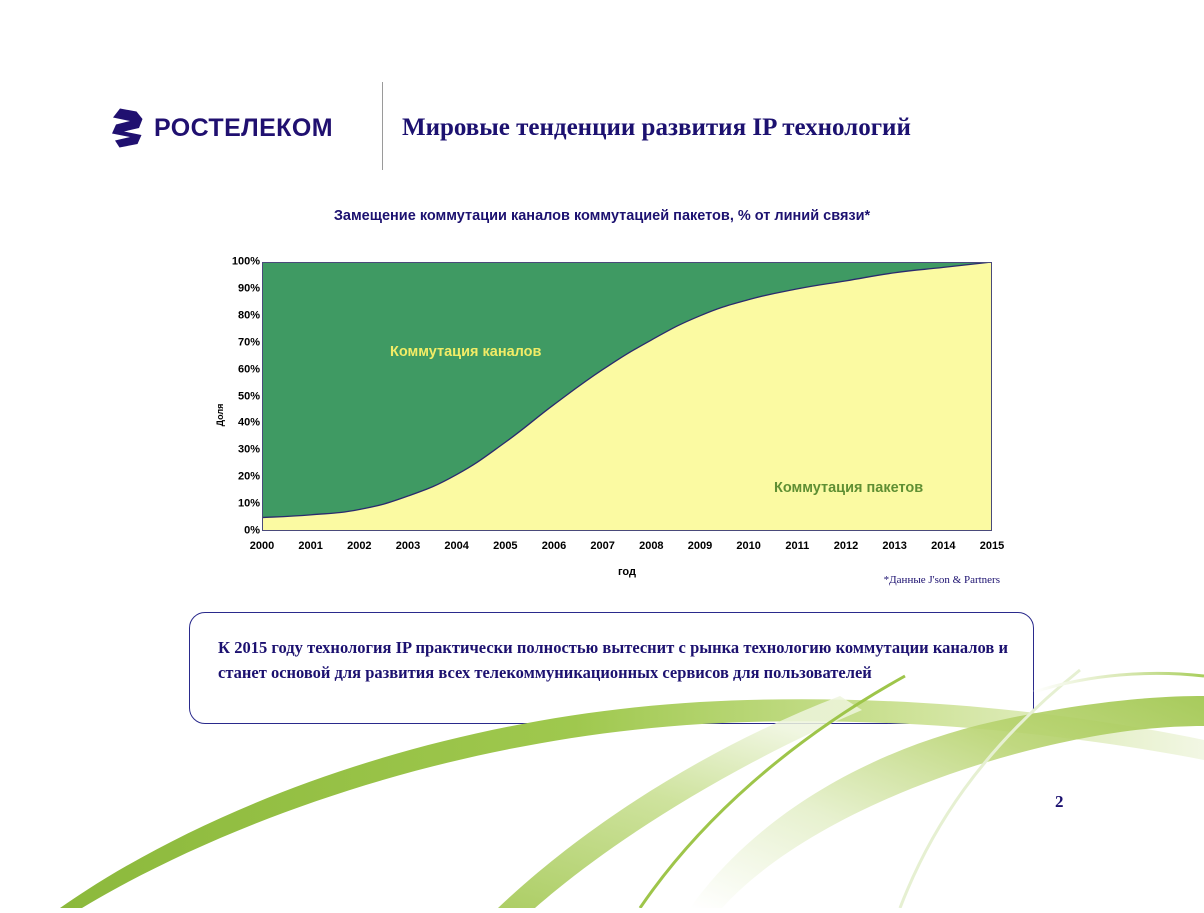  Describe the element at coordinates (656, 127) in the screenshot. I see `page-title: Мировые тенденции развития IP технологий` at that location.